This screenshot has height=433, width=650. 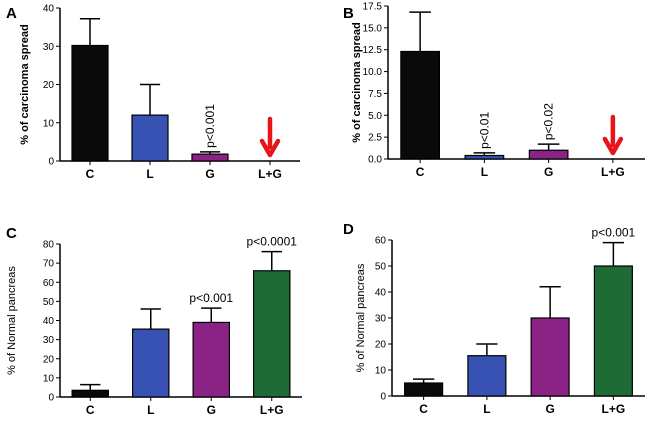 What do you see at coordinates (549, 121) in the screenshot?
I see `p-value-label: p<0.02` at bounding box center [549, 121].